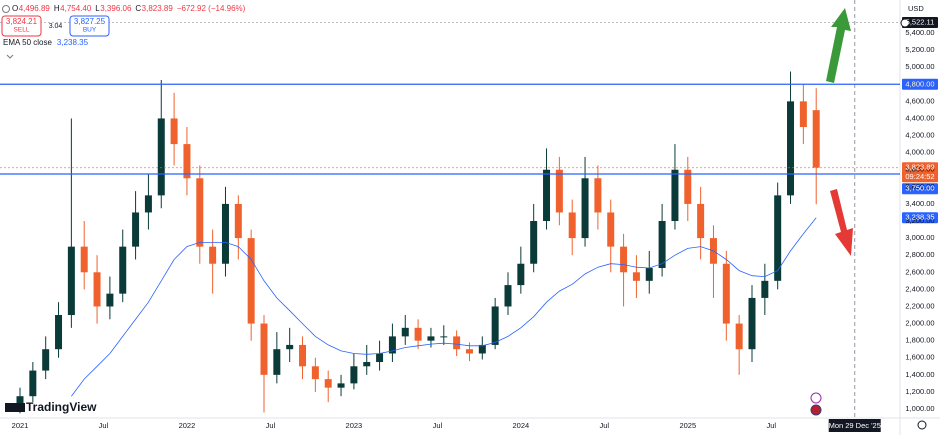  What do you see at coordinates (56, 26) in the screenshot?
I see `spread: 3.04` at bounding box center [56, 26].